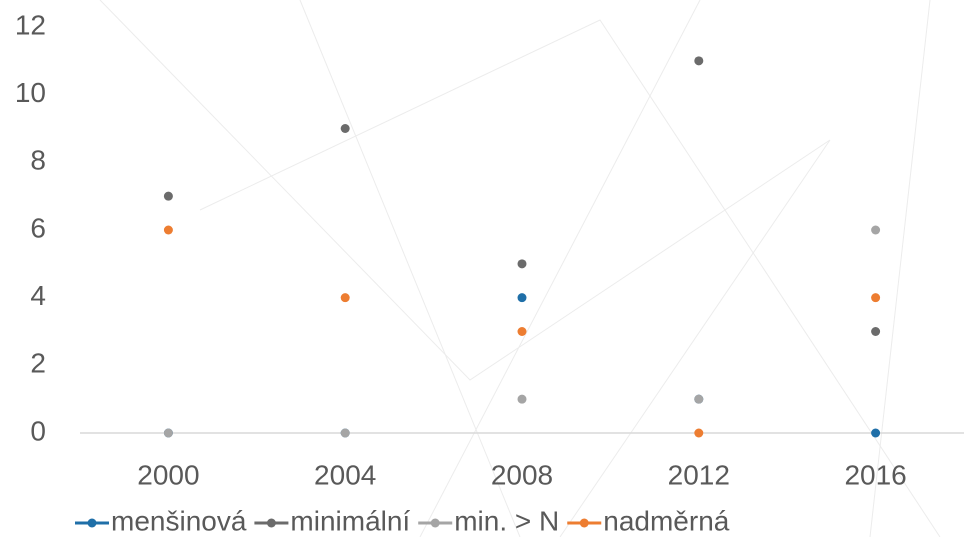  What do you see at coordinates (875, 474) in the screenshot?
I see `x-tick-label: 2016` at bounding box center [875, 474].